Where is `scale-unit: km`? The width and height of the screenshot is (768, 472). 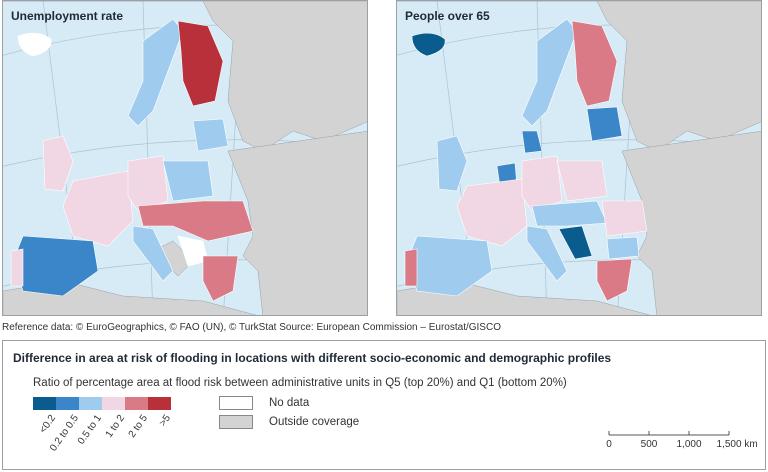
scale-unit: km is located at coordinates (751, 444).